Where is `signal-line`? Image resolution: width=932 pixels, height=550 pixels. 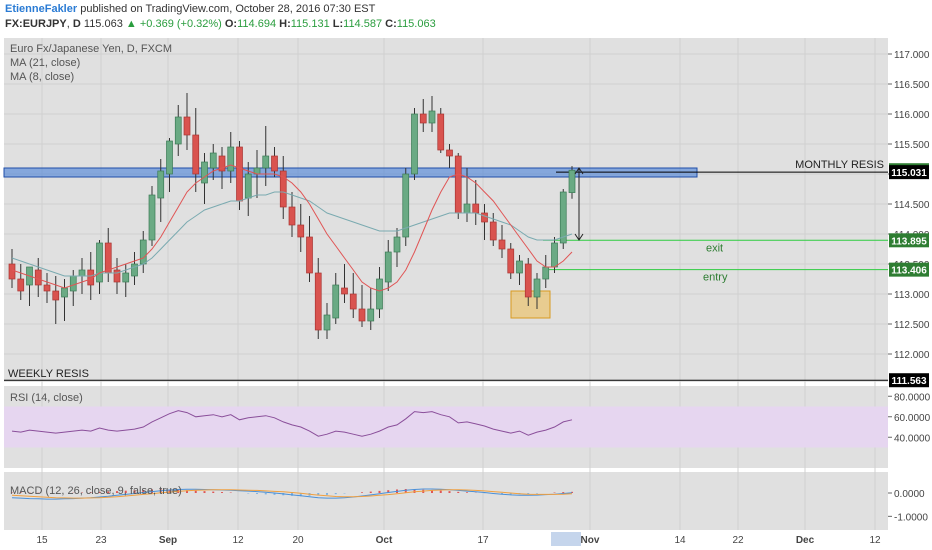
signal-line is located at coordinates (292, 494).